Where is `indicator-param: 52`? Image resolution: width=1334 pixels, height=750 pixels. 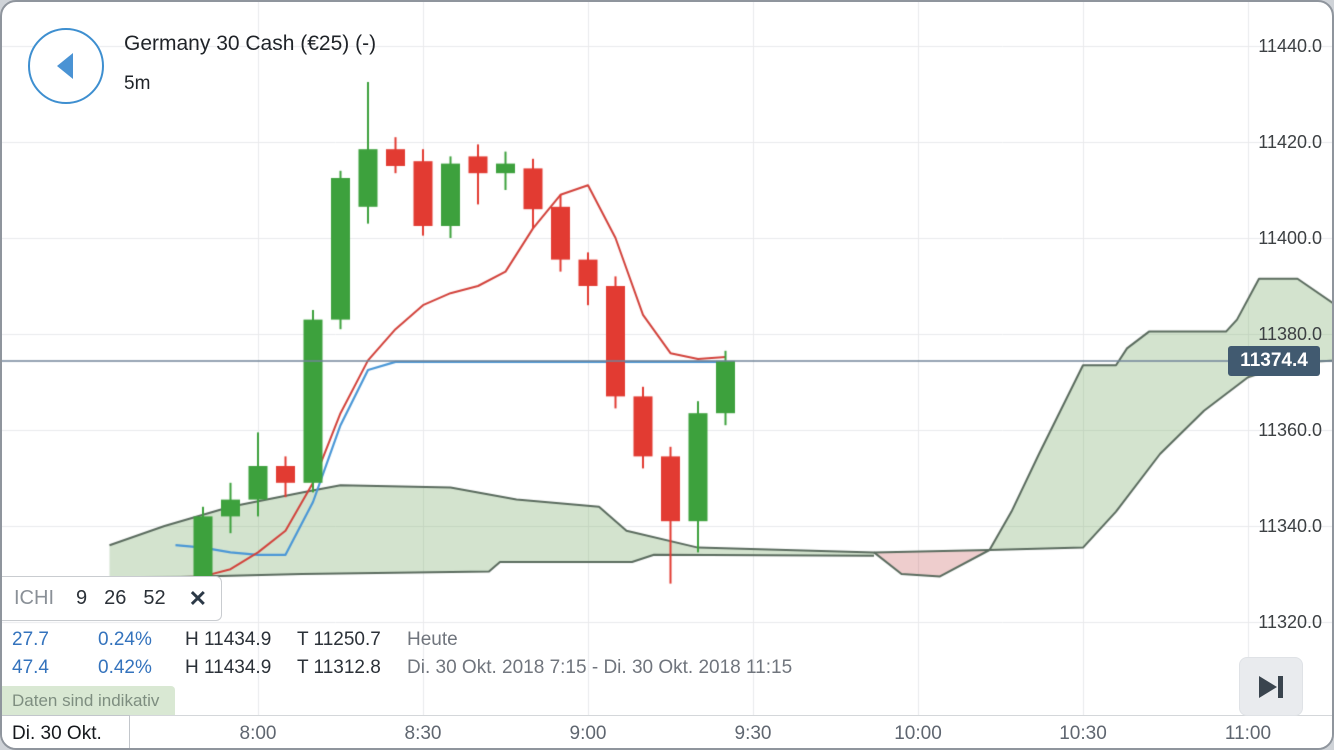 indicator-param: 52 is located at coordinates (154, 598).